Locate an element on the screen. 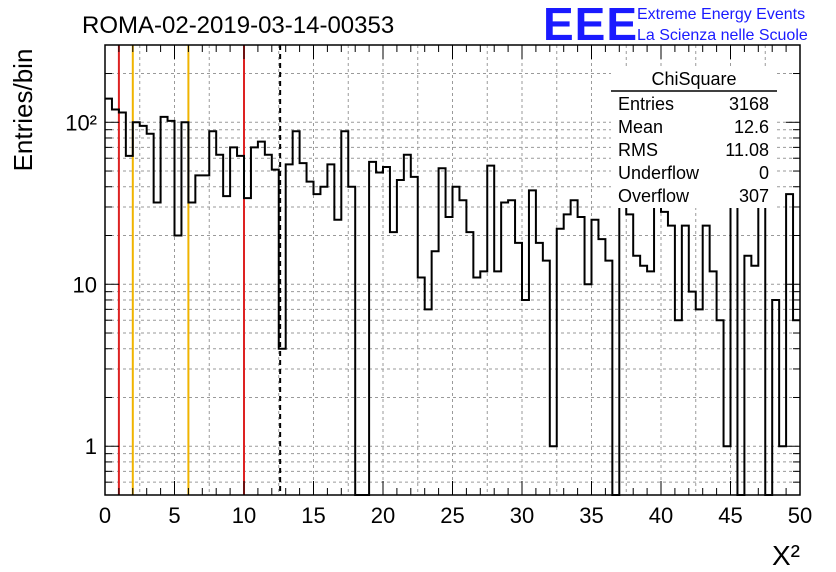  stats-underflow-value: 0 is located at coordinates (764, 173).